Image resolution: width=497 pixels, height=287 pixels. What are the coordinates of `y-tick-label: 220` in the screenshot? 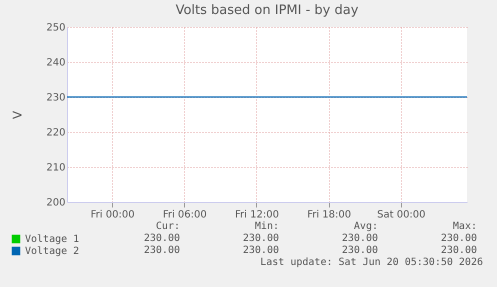 It's located at (56, 133).